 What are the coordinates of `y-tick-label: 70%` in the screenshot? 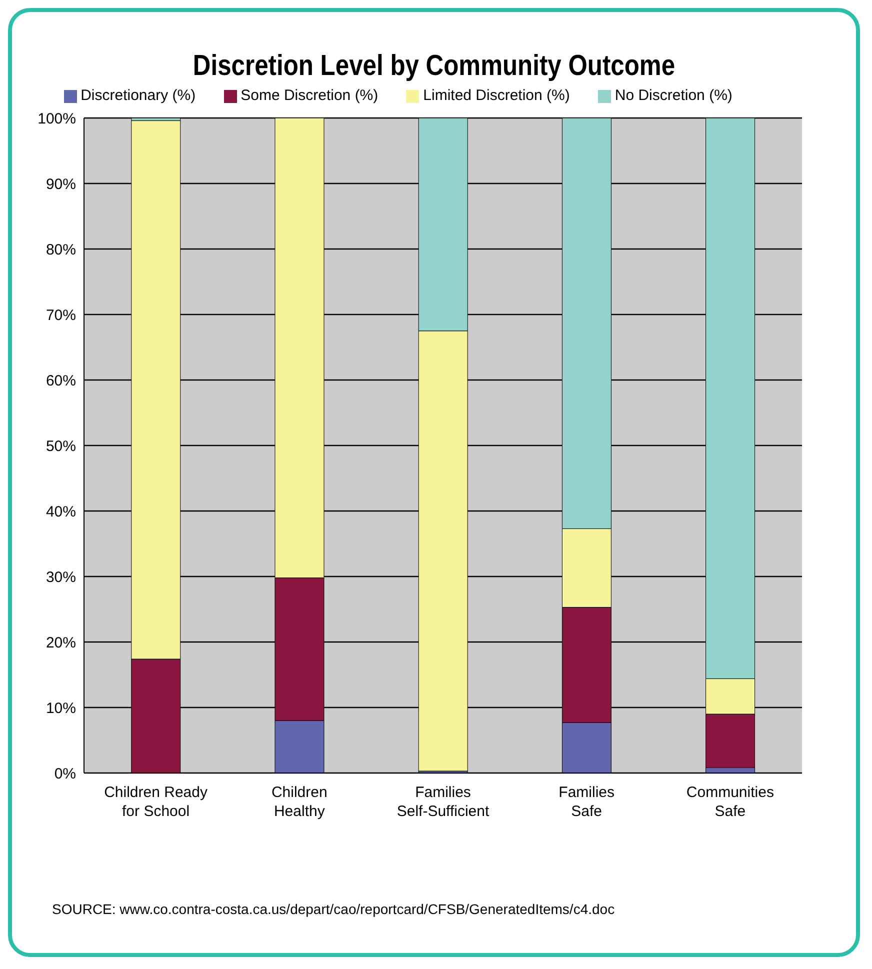 It's located at (61, 315).